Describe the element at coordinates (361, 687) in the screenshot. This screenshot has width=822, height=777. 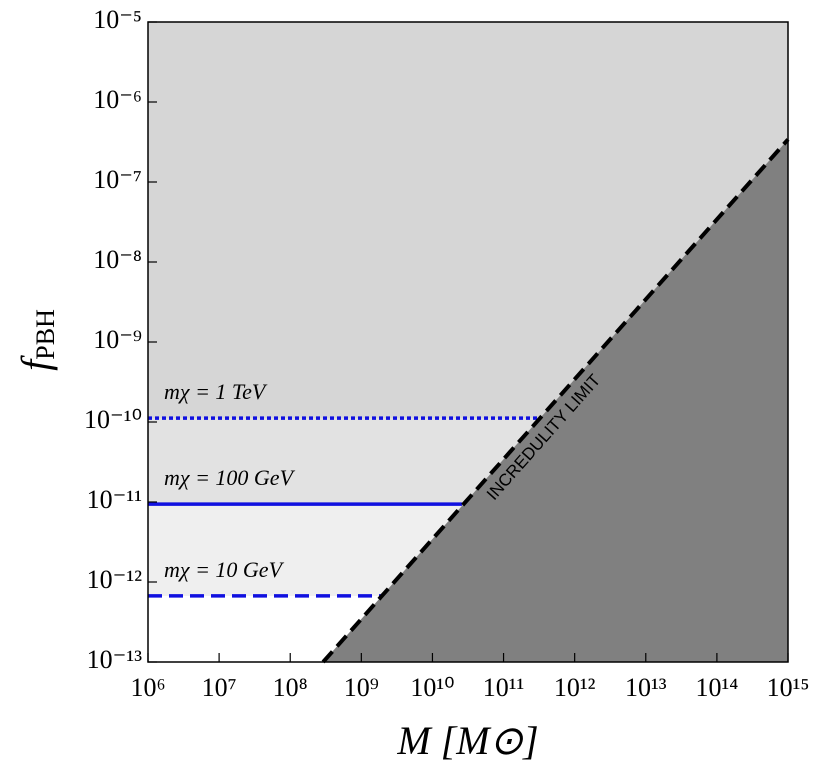
I see `x-tick-label: 10⁹` at that location.